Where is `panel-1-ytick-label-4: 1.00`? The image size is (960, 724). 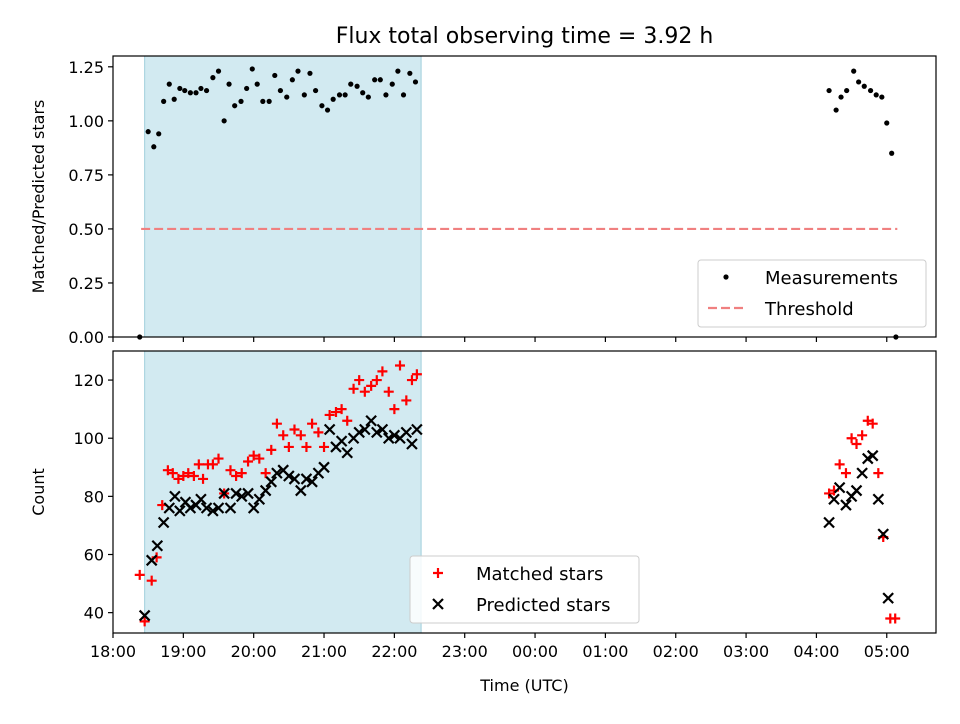
panel-1-ytick-label-4: 1.00 is located at coordinates (86, 121).